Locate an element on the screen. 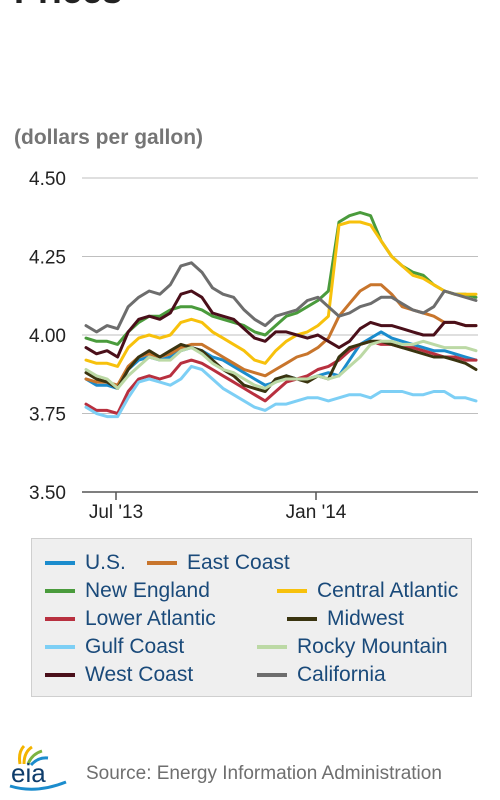 The height and width of the screenshot is (800, 500). legend-label: Rocky Mountain is located at coordinates (372, 646).